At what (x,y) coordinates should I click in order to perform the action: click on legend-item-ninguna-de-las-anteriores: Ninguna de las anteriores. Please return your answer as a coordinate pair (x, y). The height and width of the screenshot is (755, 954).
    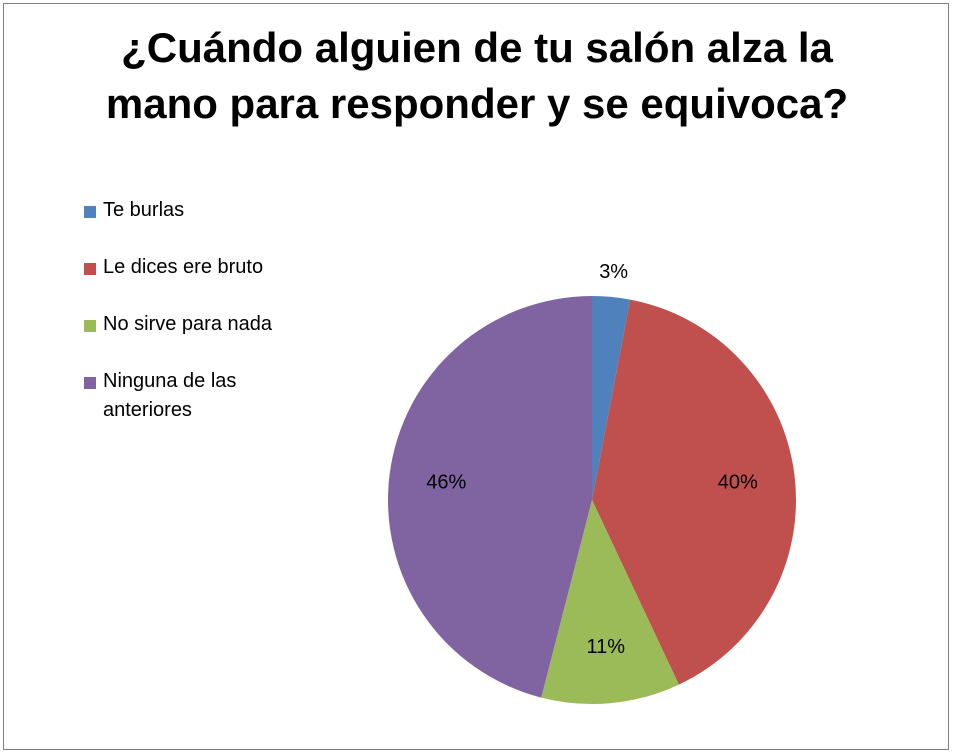
    Looking at the image, I should click on (204, 396).